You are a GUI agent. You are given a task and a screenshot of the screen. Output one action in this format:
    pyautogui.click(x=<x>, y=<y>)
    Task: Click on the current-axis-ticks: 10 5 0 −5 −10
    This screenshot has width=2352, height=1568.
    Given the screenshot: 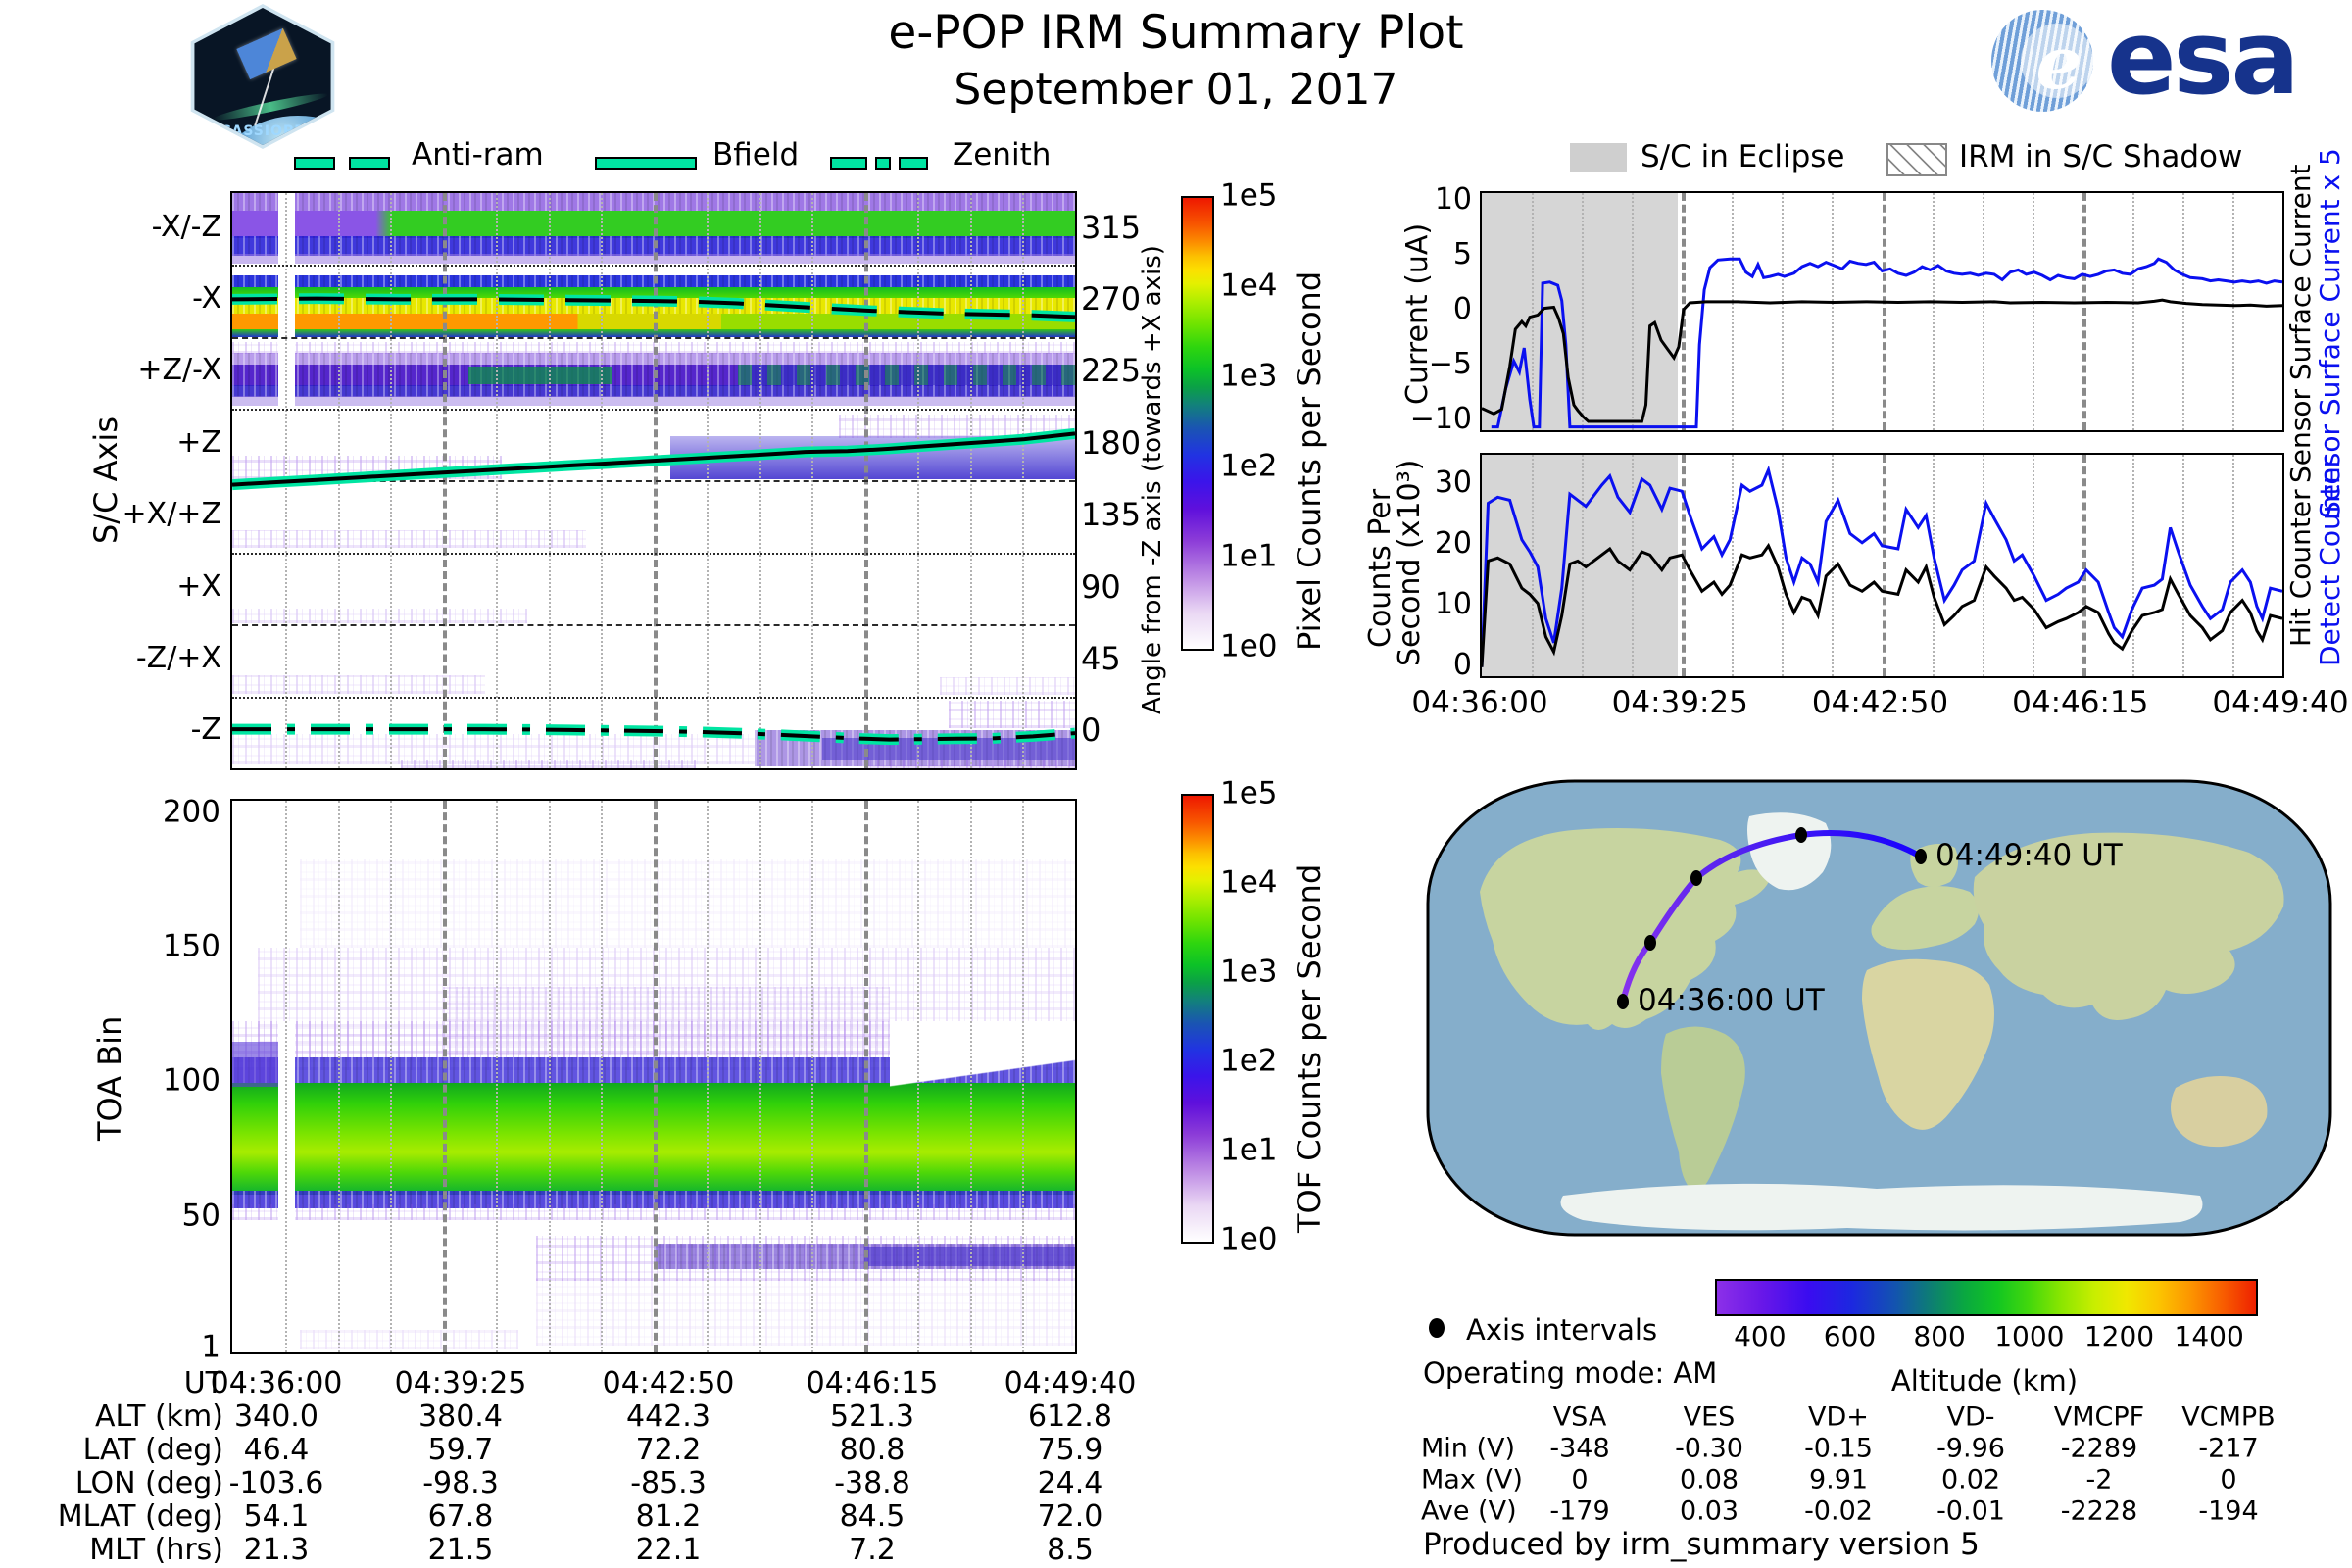 What is the action you would take?
    pyautogui.click(x=1440, y=309)
    